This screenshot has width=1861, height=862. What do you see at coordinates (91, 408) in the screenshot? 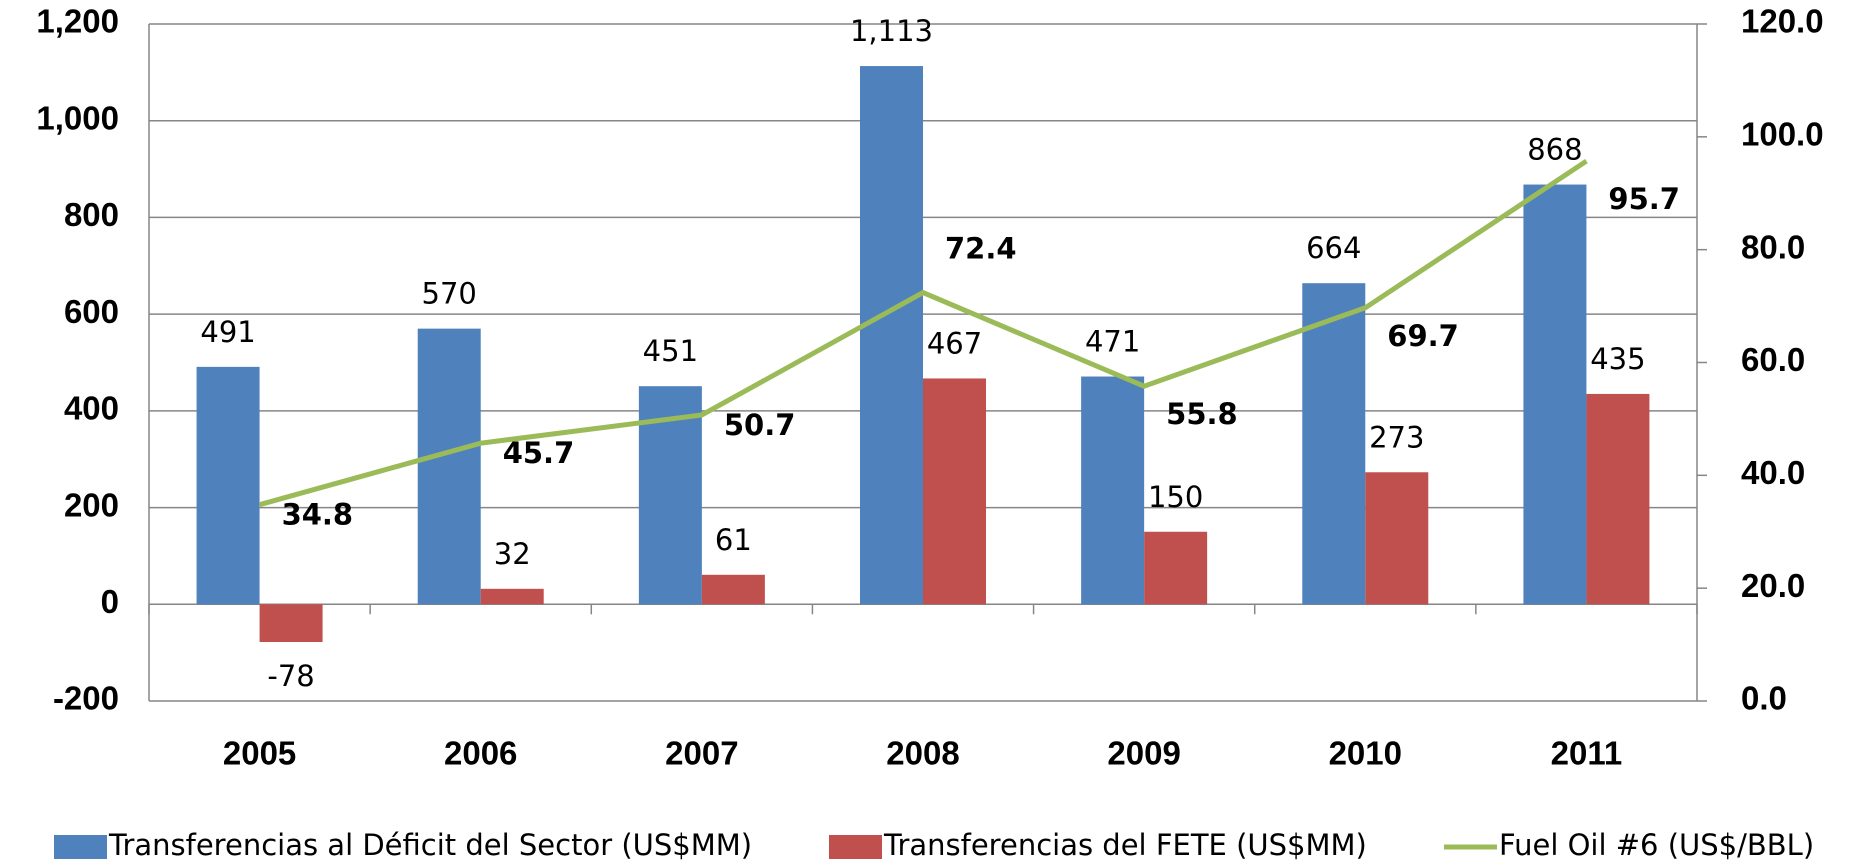
I see `y-tick-label: 400` at bounding box center [91, 408].